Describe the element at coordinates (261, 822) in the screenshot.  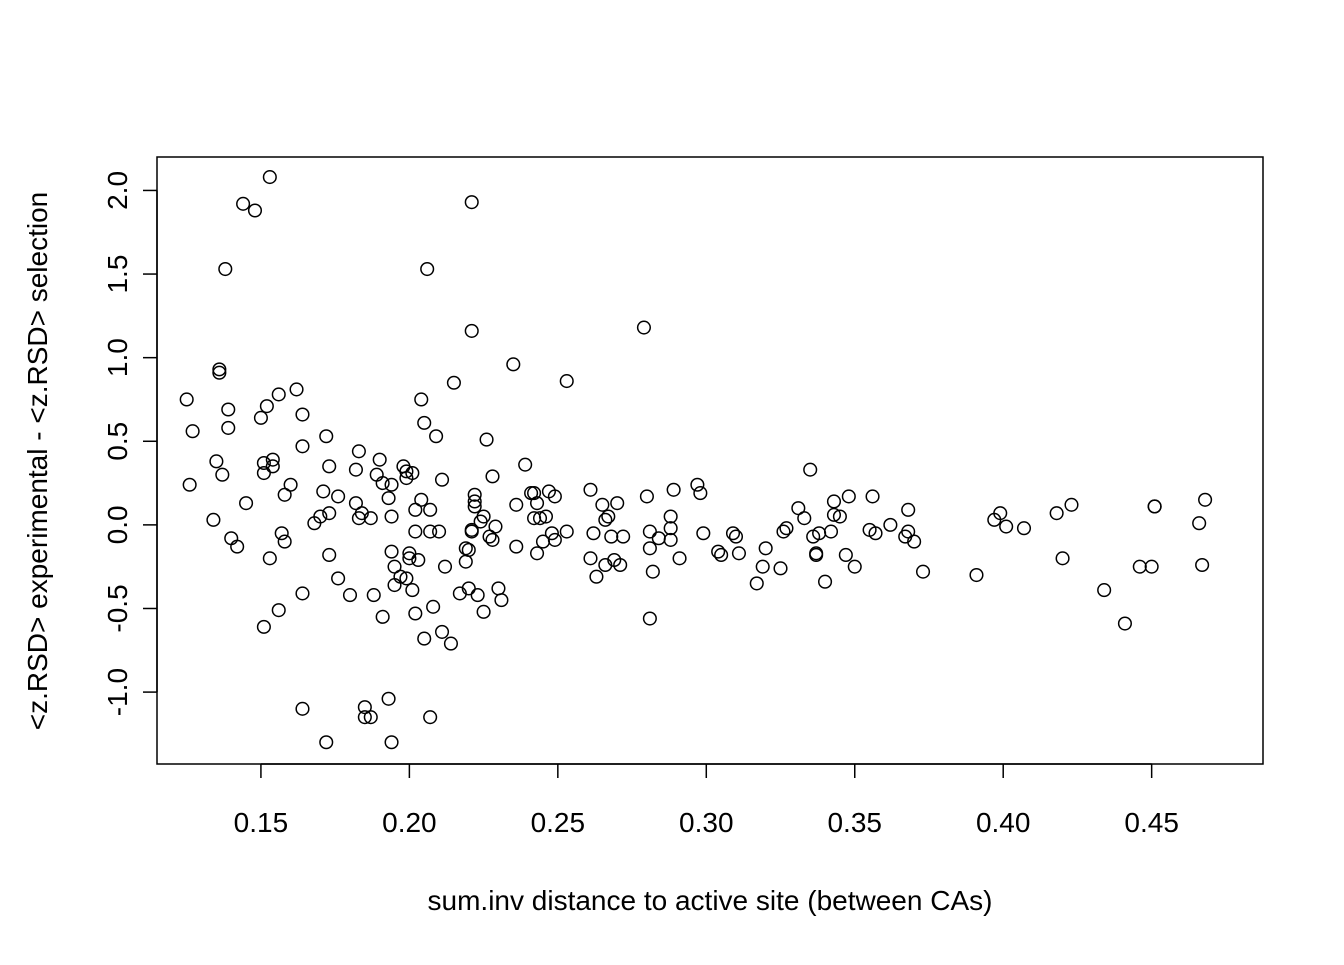
I see `x-tick-label: 0.15` at that location.